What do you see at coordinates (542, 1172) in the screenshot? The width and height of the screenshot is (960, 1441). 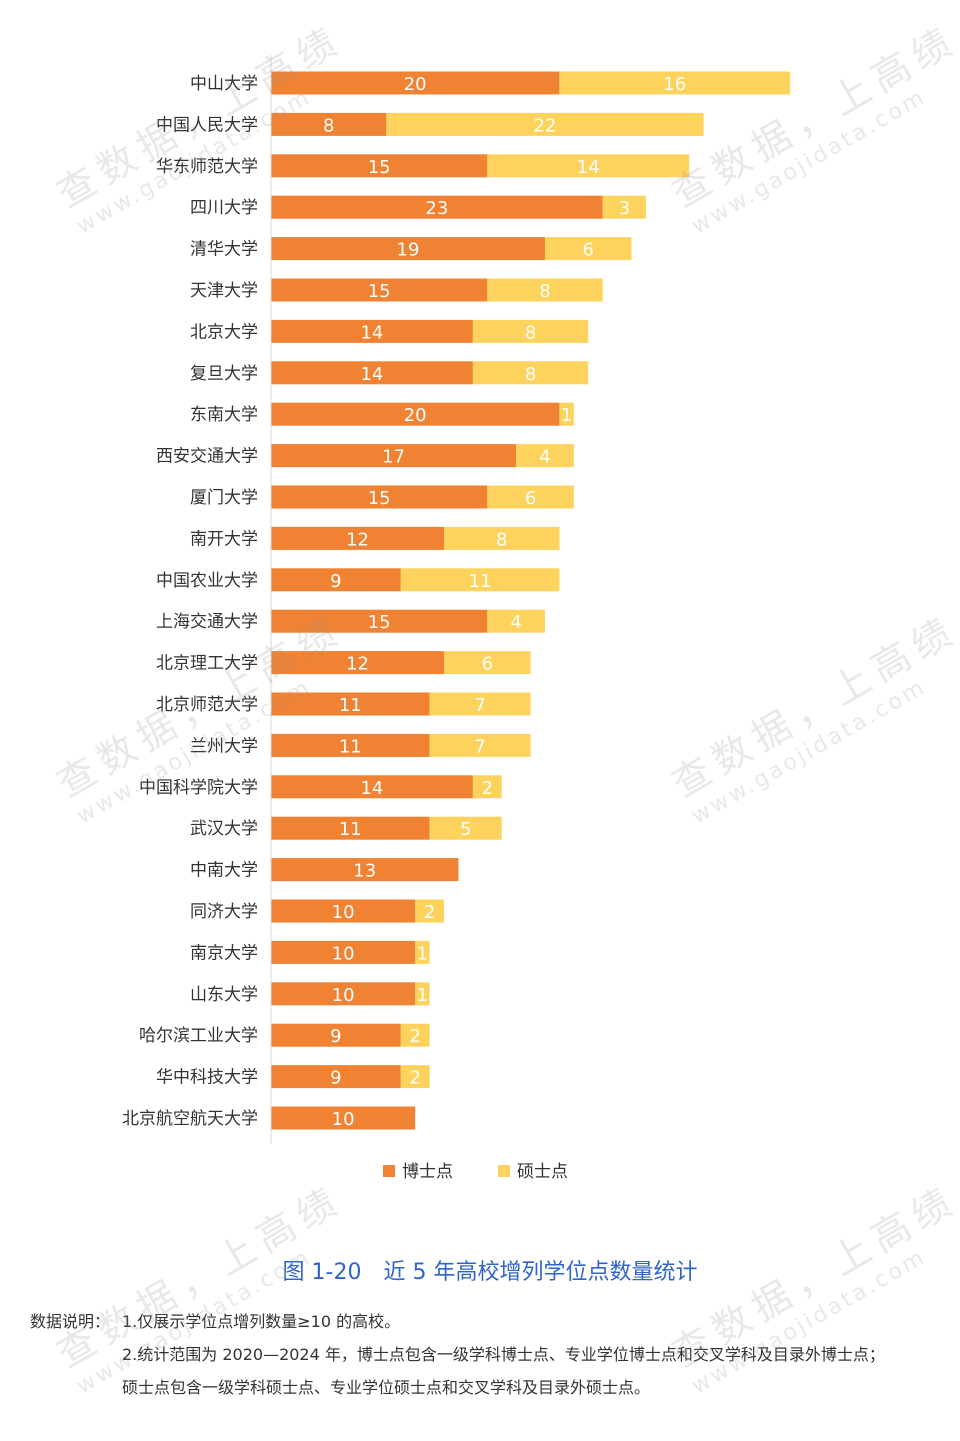 I see `legend-label: 硕士点` at bounding box center [542, 1172].